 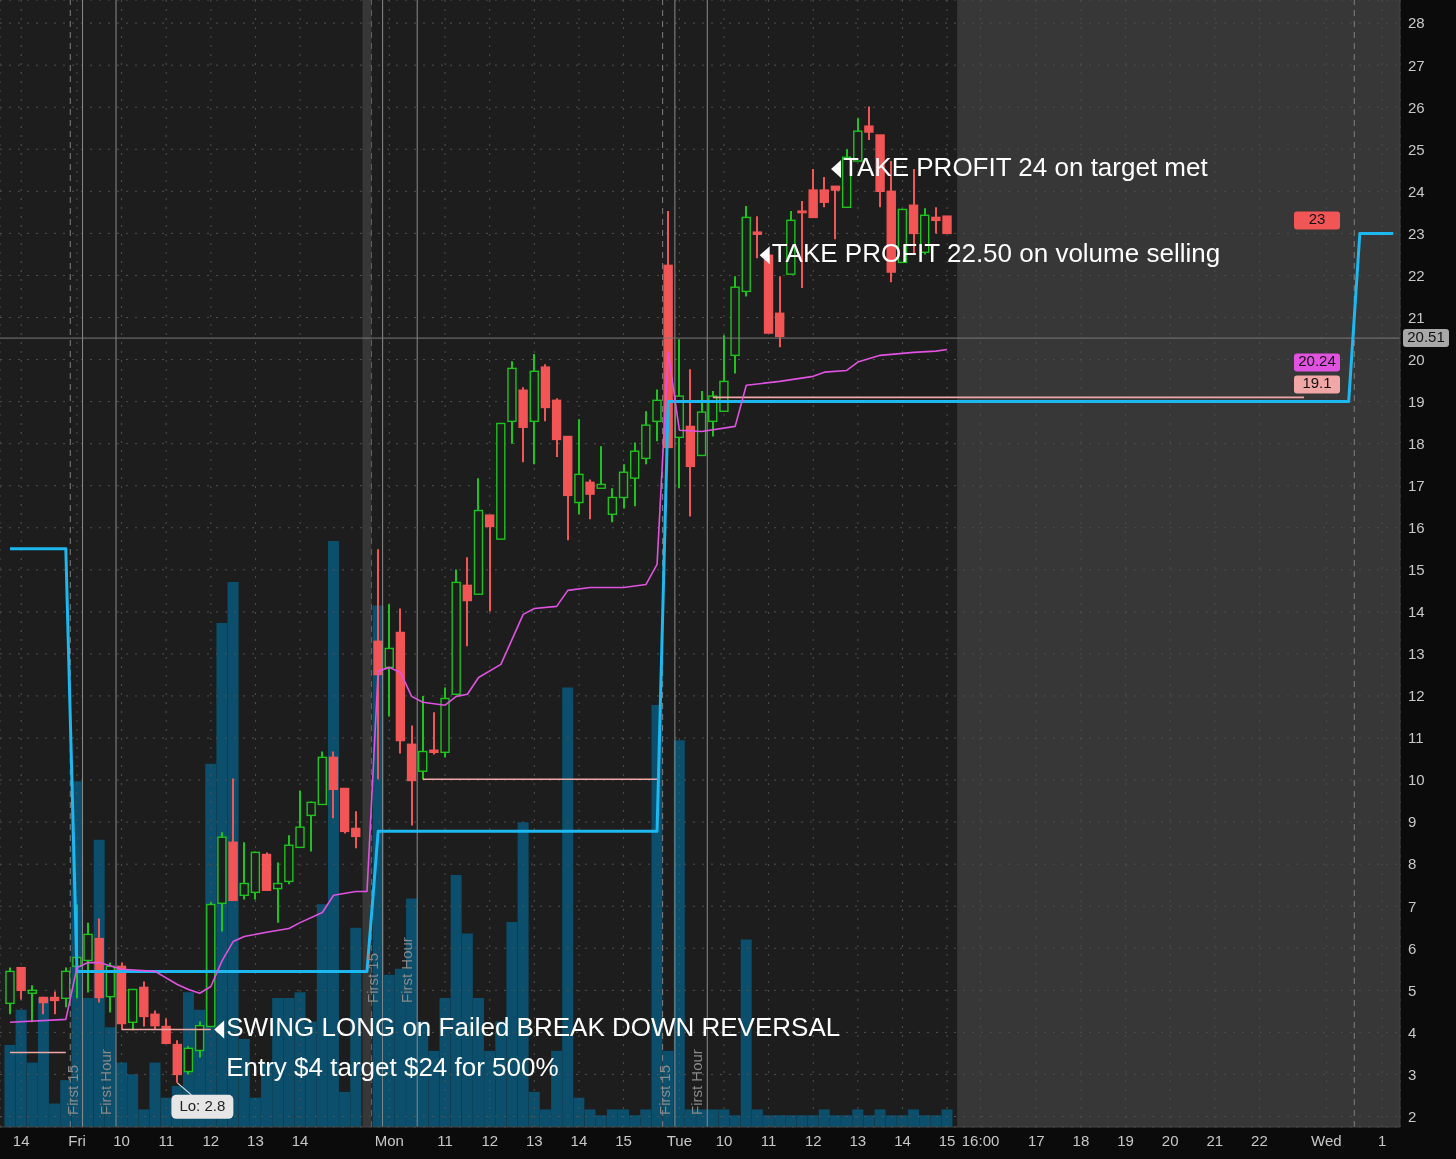 What do you see at coordinates (1326, 1140) in the screenshot?
I see `x-tick-label: Wed` at bounding box center [1326, 1140].